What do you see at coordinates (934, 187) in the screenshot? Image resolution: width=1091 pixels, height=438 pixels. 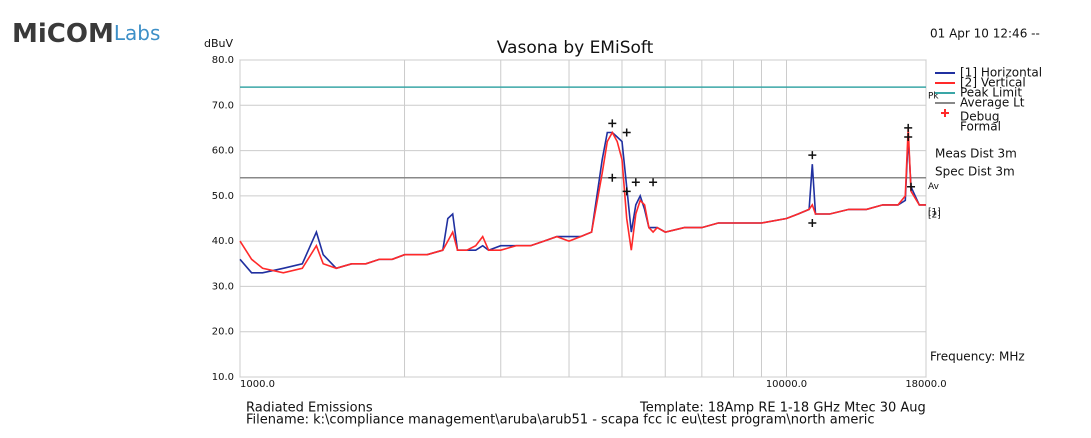 I see `limit-tag: Av` at bounding box center [934, 187].